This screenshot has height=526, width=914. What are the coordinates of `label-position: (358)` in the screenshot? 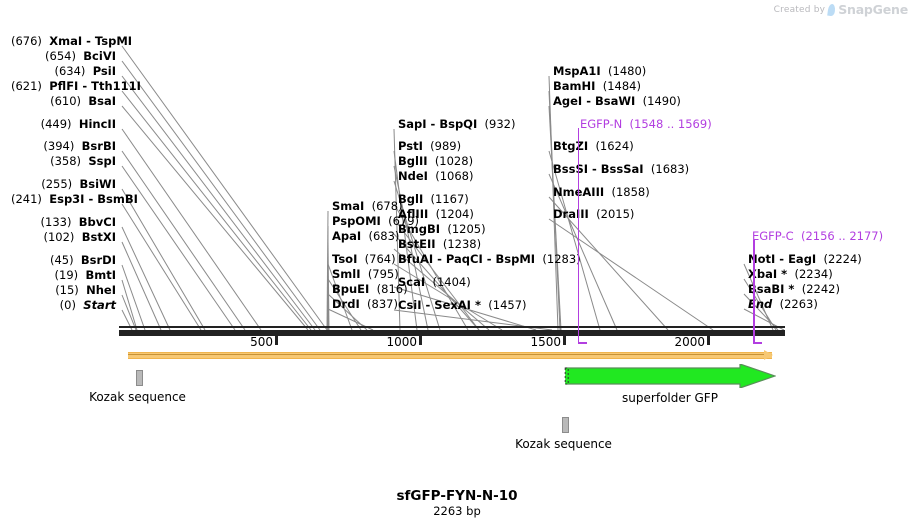 It's located at (66, 161).